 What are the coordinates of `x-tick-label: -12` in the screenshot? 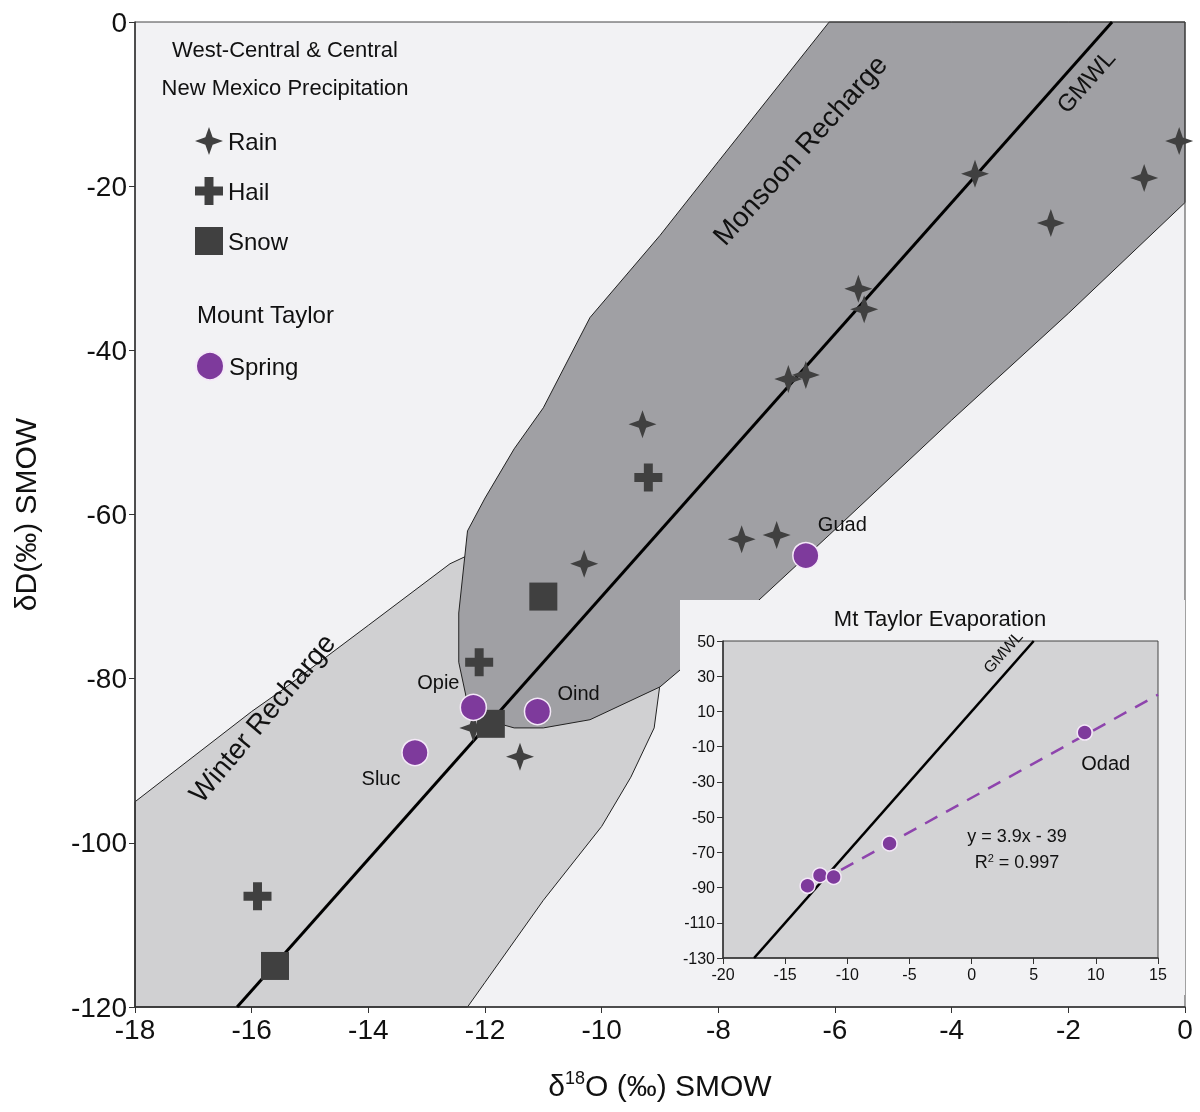 It's located at (485, 1029).